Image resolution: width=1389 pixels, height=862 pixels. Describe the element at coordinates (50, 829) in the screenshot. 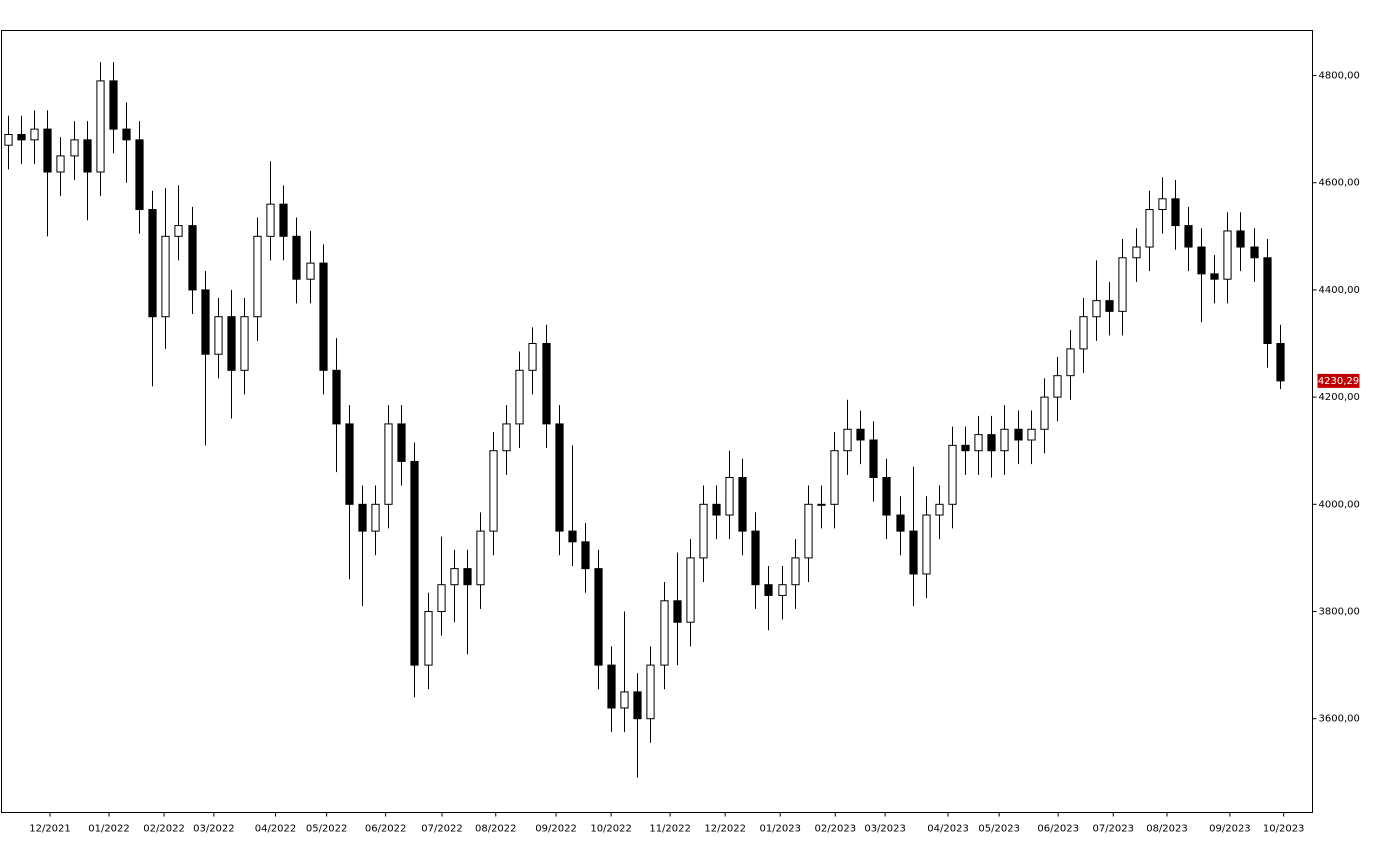

I see `x-tick-label: 12/2021` at that location.